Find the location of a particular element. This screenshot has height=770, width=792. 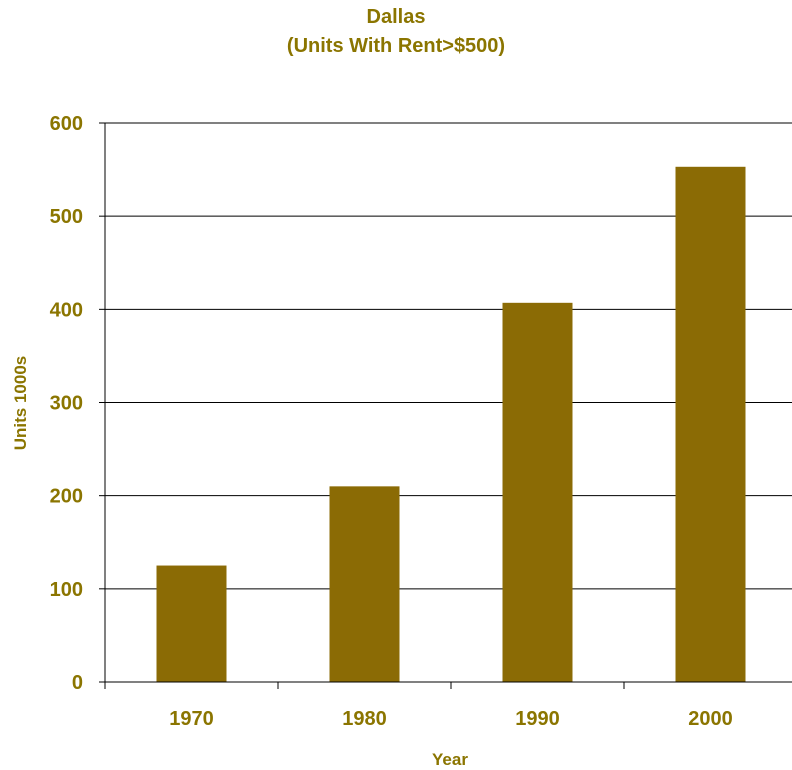

y-tick-label: 400 is located at coordinates (66, 310).